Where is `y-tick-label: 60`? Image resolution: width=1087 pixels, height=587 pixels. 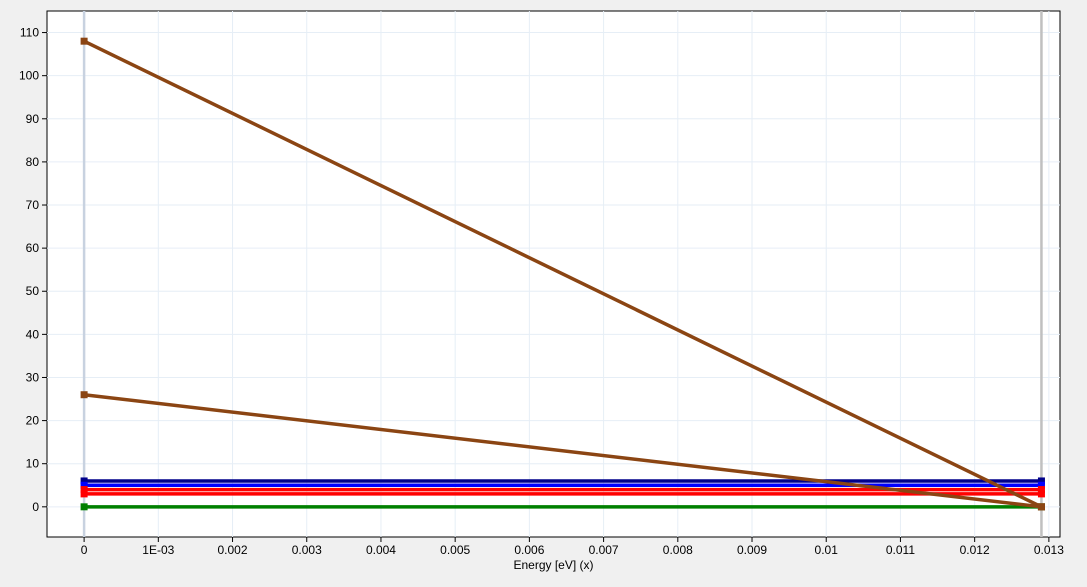 y-tick-label: 60 is located at coordinates (33, 248).